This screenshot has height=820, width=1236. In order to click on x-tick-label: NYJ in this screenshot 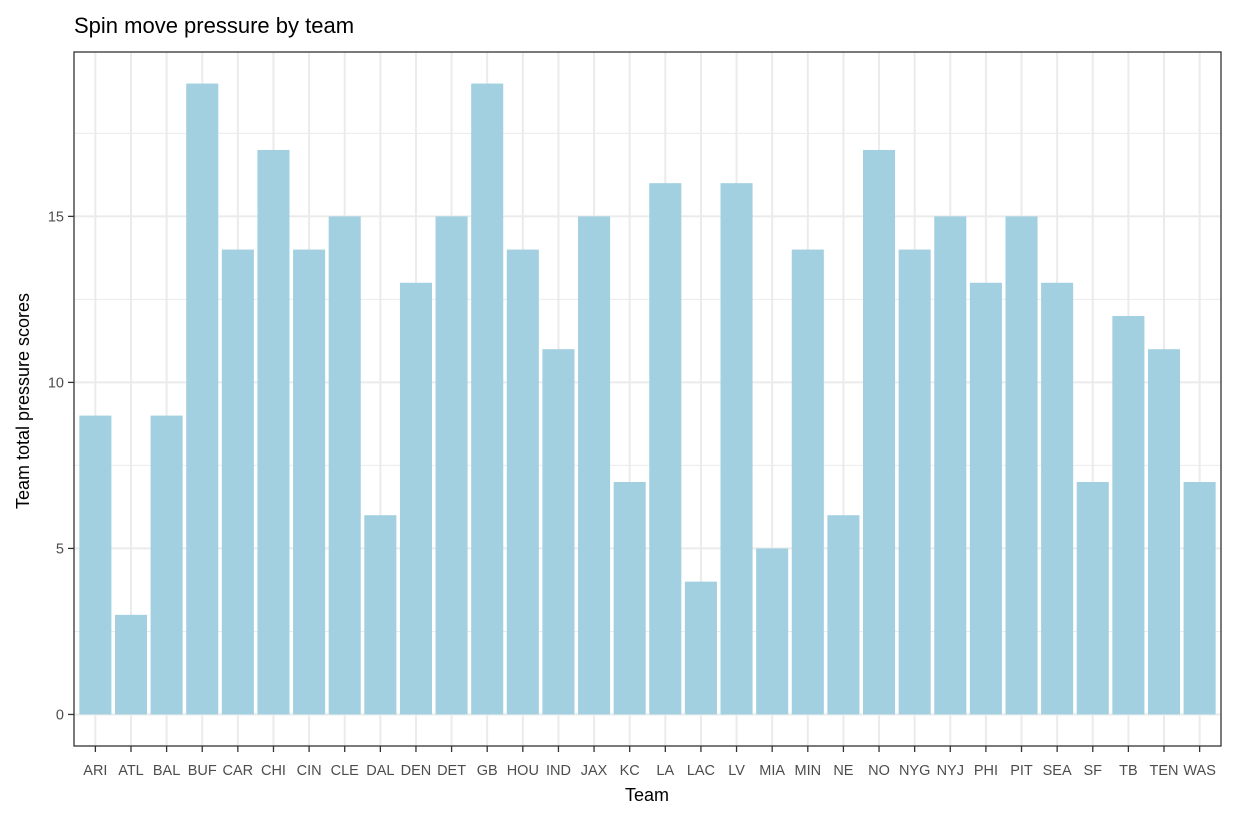, I will do `click(950, 771)`.